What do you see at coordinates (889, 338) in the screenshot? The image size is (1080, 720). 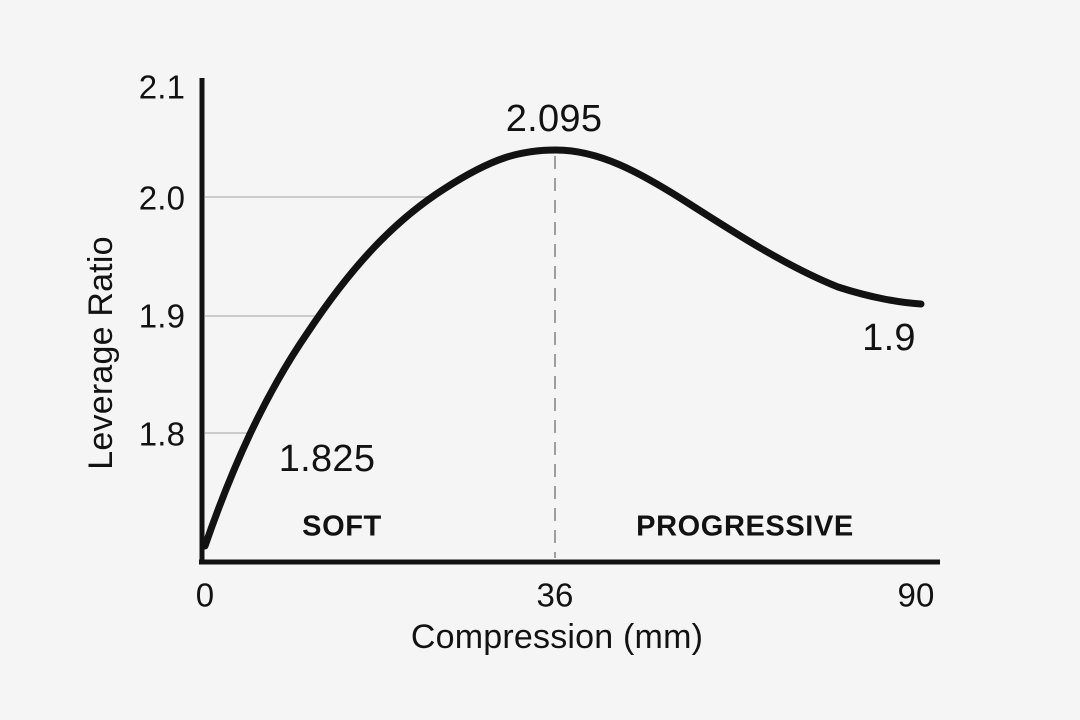 I see `annotation-end-value: 1.9` at bounding box center [889, 338].